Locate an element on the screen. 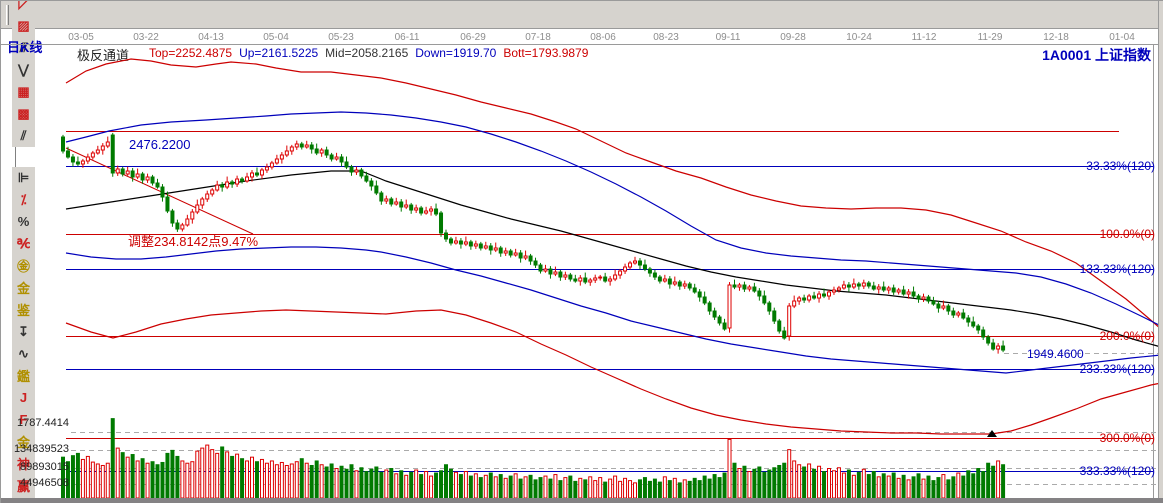 This screenshot has width=1163, height=503. date-axis-label: 08-23 is located at coordinates (666, 37).